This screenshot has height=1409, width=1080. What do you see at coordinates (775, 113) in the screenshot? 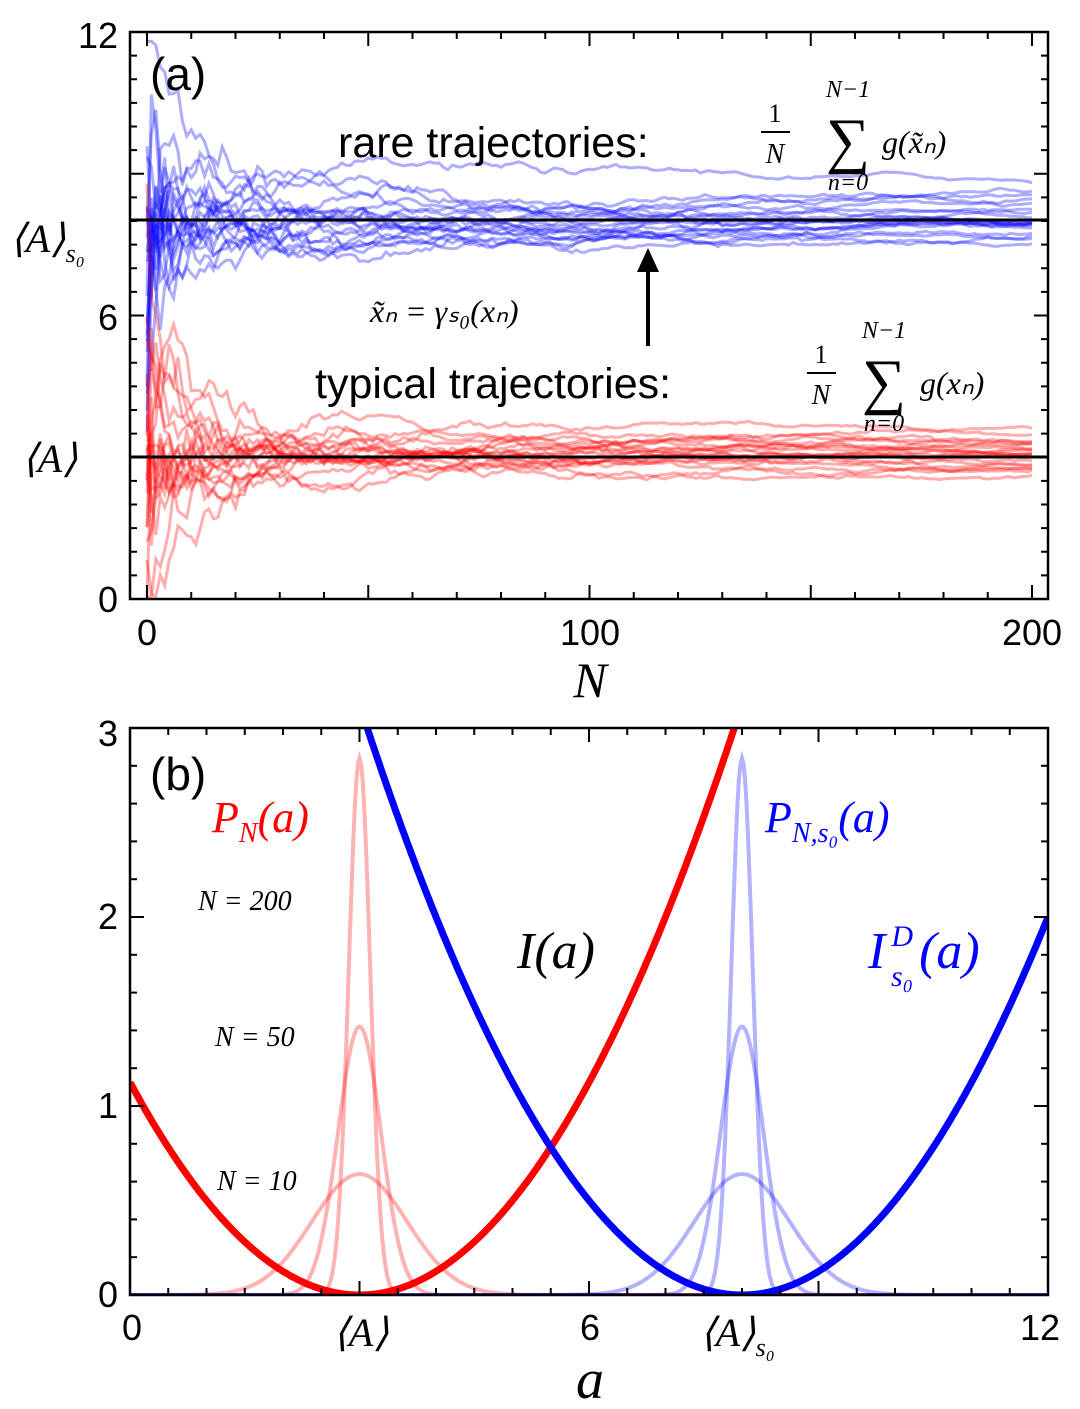
I see `rare-frac-num: 1` at bounding box center [775, 113].